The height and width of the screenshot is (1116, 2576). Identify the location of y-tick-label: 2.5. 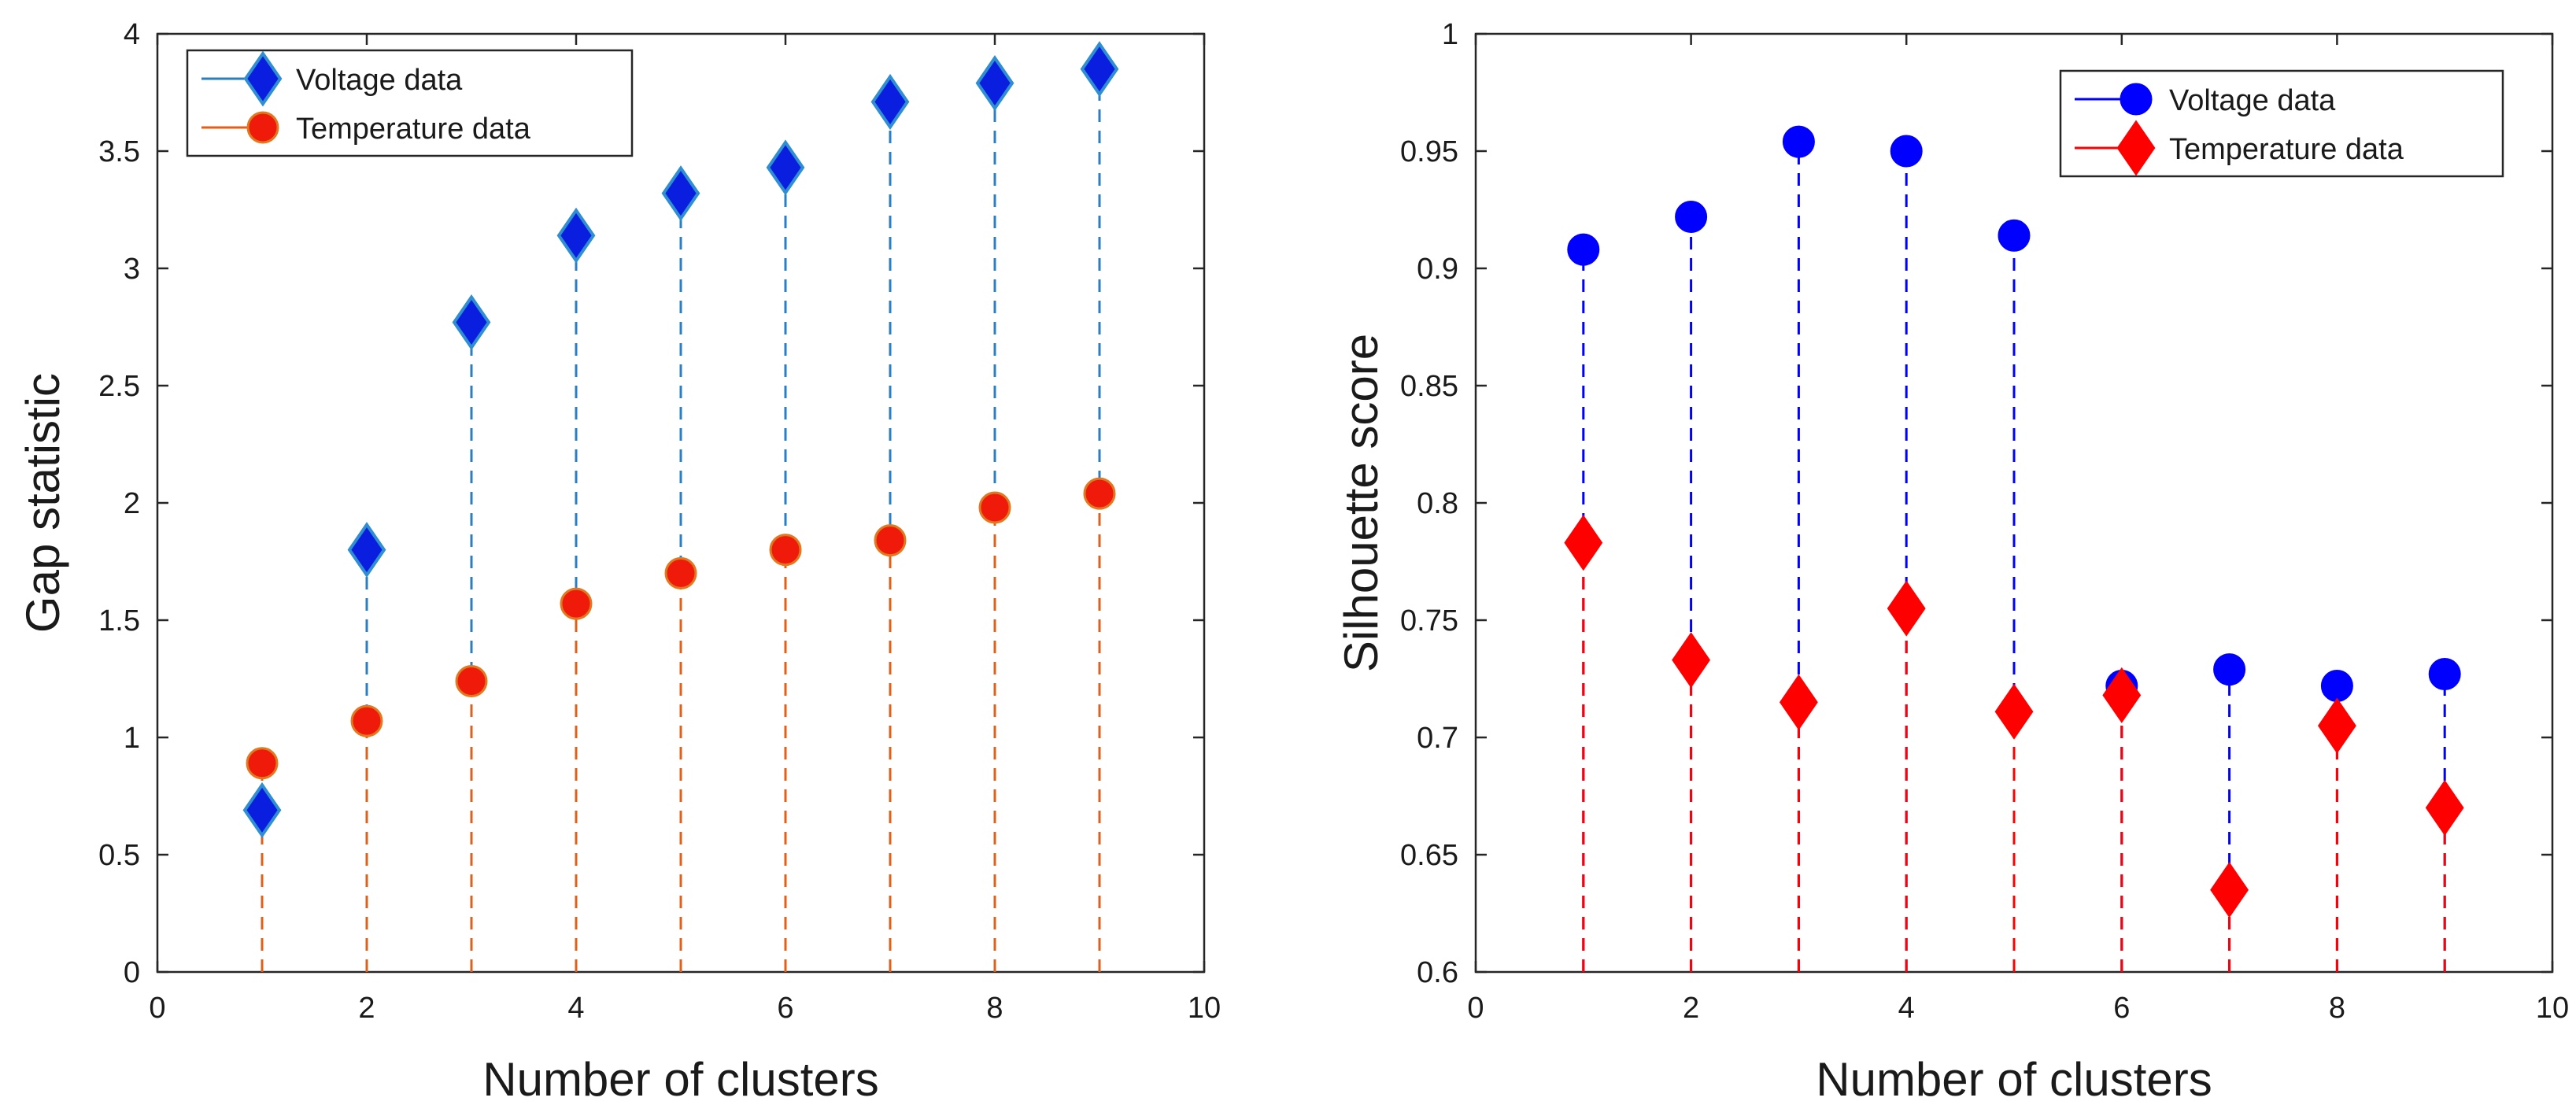
(119, 386).